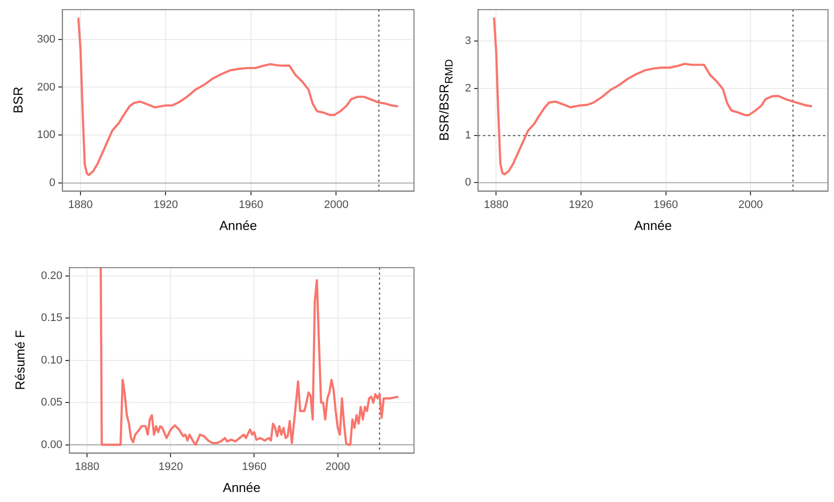 The width and height of the screenshot is (834, 502). Describe the element at coordinates (51, 276) in the screenshot. I see `y-tick-label: 0.20` at that location.